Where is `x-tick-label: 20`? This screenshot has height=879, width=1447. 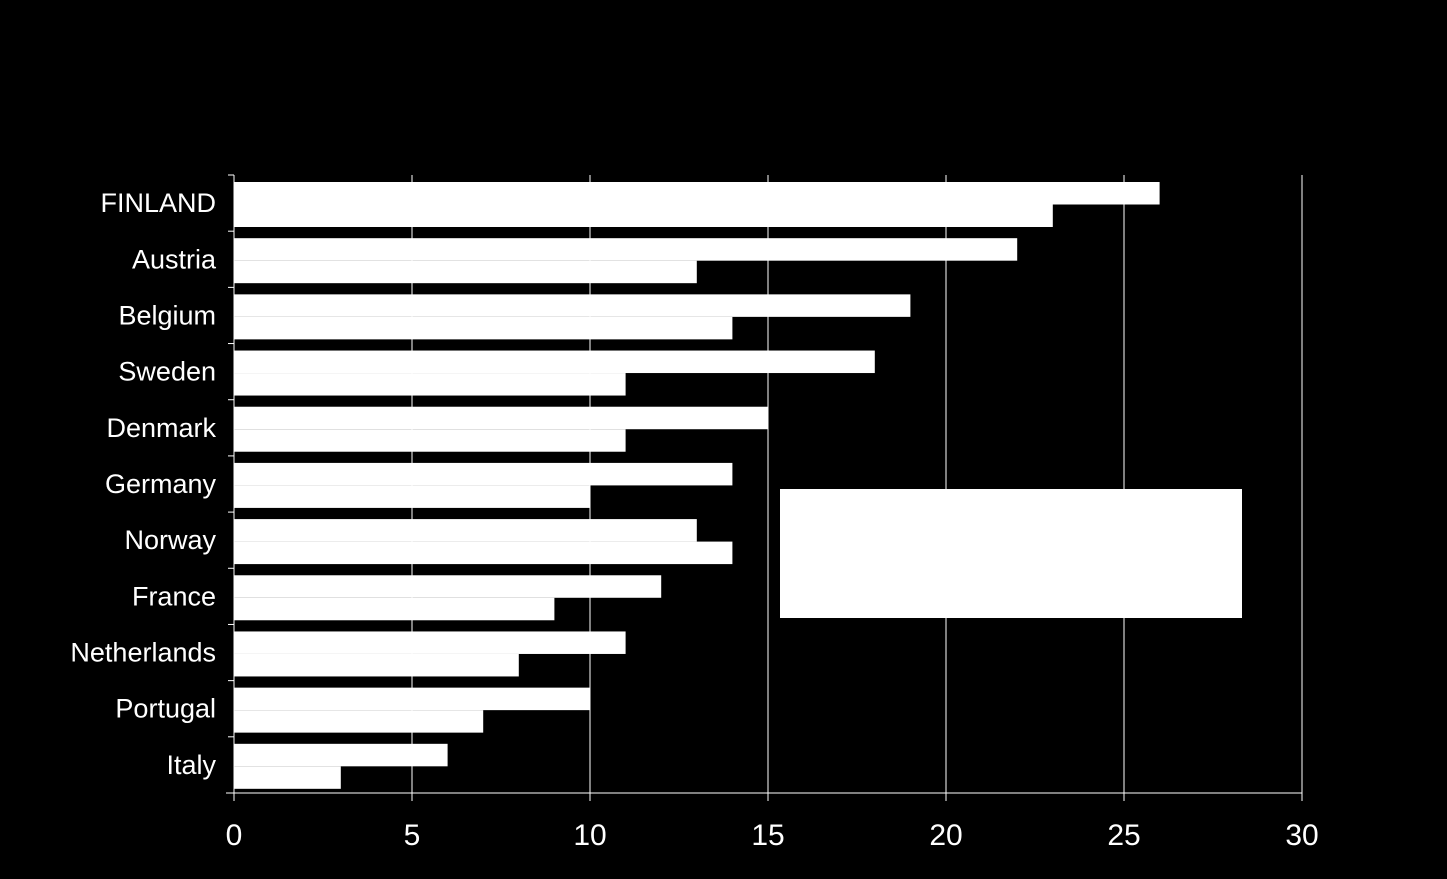 x-tick-label: 20 is located at coordinates (945, 835).